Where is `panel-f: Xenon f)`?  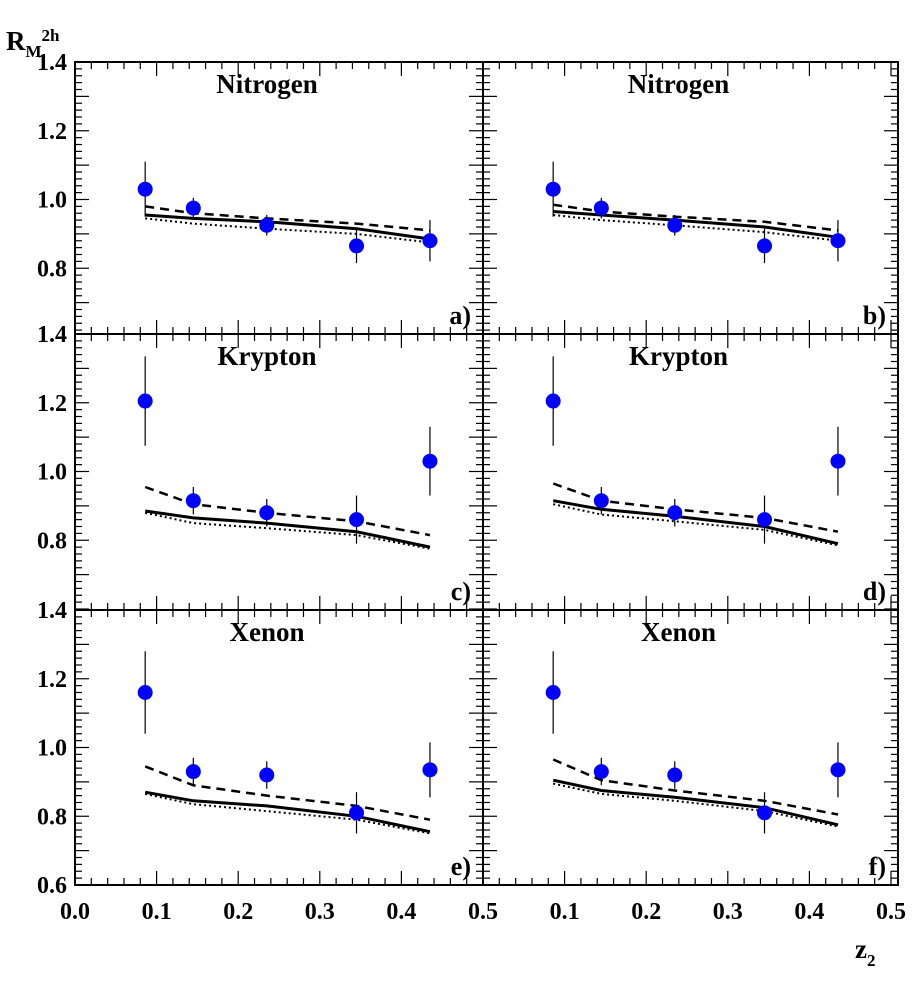
panel-f: Xenon f) is located at coordinates (715, 749).